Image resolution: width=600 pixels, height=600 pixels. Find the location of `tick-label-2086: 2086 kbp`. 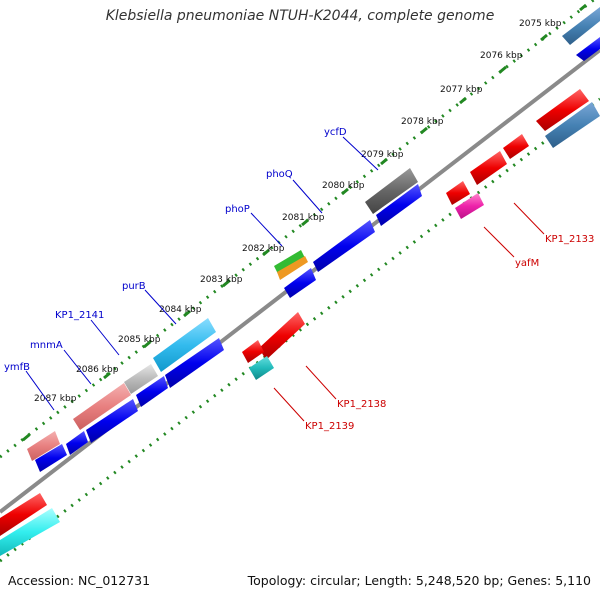

tick-label-2086: 2086 kbp is located at coordinates (97, 370).